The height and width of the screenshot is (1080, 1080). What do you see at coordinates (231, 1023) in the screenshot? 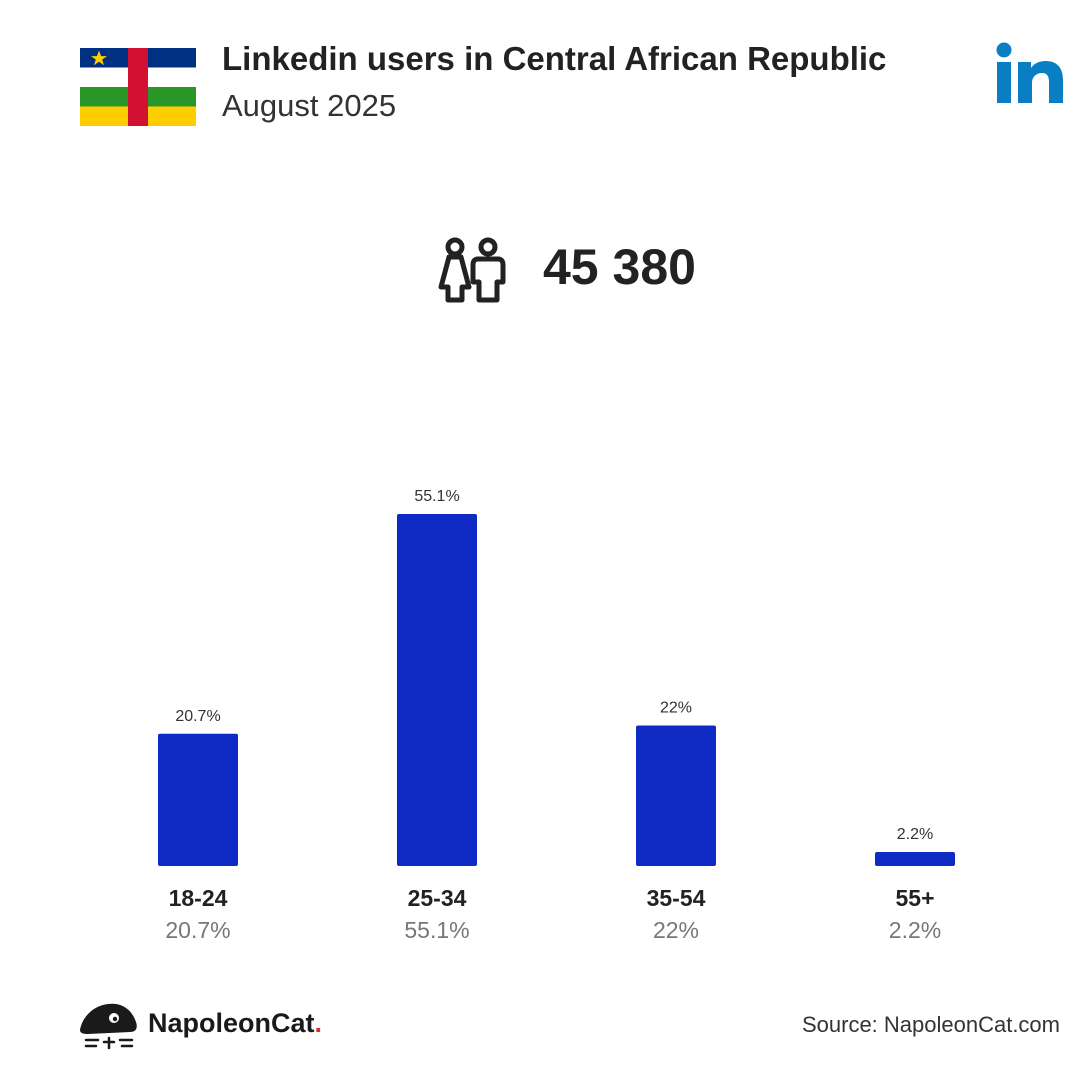
I see `brand-name-text: NapoleonCat` at bounding box center [231, 1023].